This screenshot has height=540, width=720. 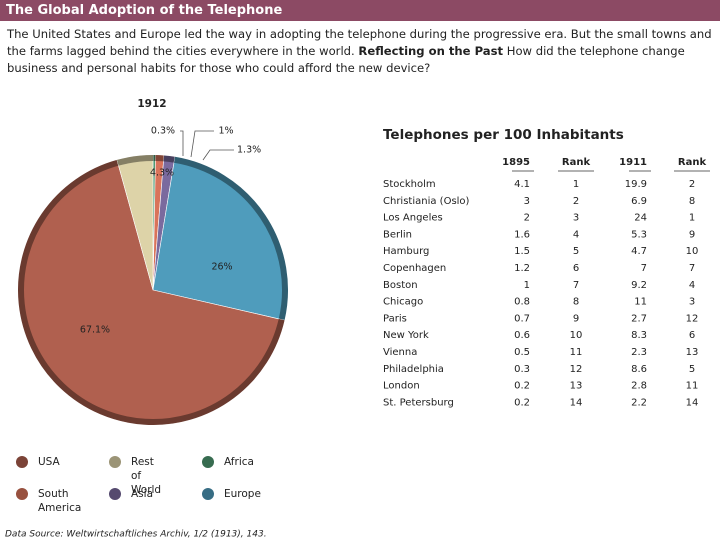 I want to click on table-header: 1911, so click(x=633, y=162).